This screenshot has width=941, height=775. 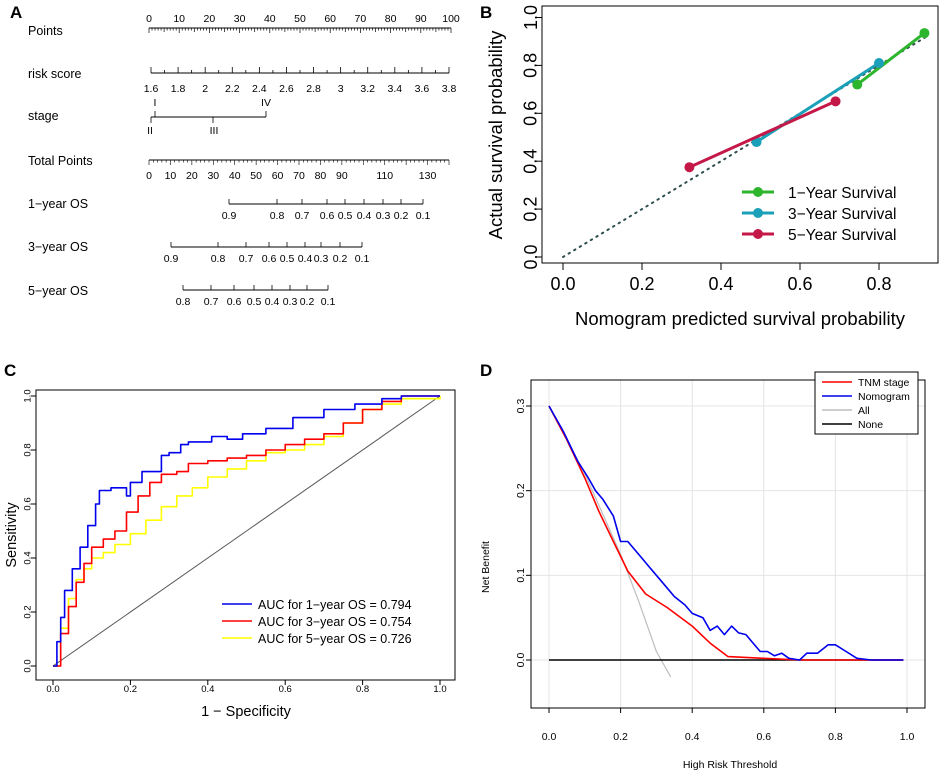 What do you see at coordinates (383, 216) in the screenshot?
I see `os1-tick-label: 0.3` at bounding box center [383, 216].